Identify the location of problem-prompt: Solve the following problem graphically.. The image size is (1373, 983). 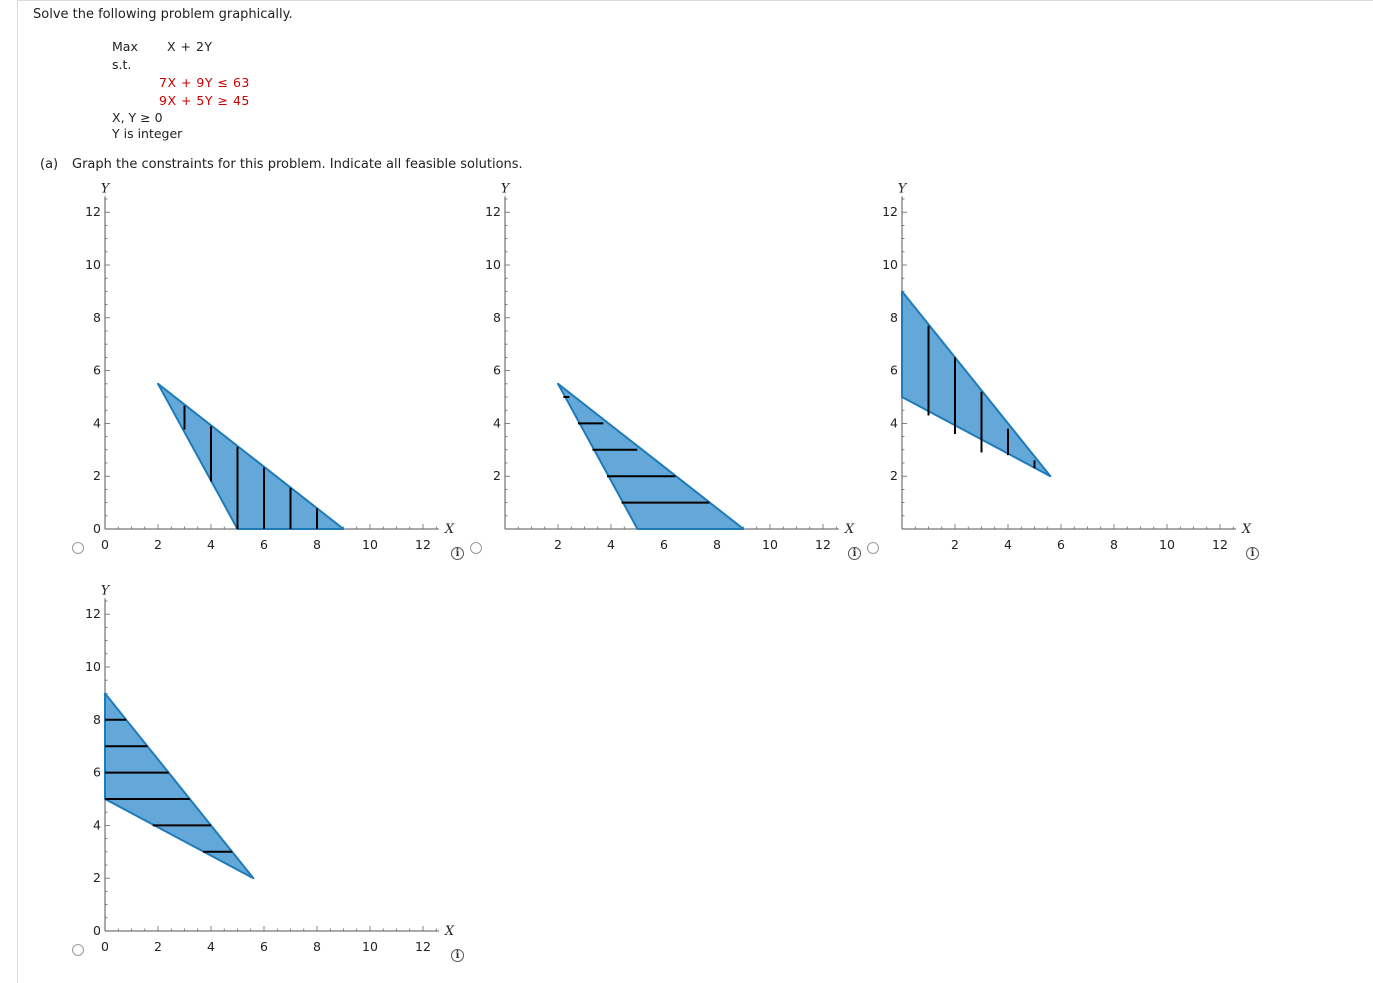
(163, 14).